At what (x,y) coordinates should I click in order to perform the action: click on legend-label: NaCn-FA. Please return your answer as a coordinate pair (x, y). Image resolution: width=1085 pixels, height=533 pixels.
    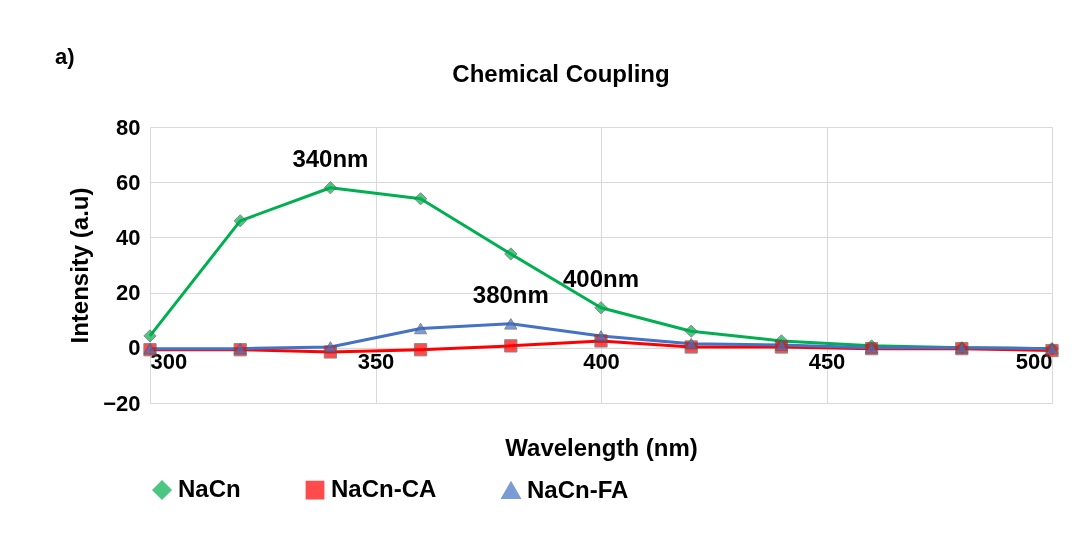
    Looking at the image, I should click on (578, 489).